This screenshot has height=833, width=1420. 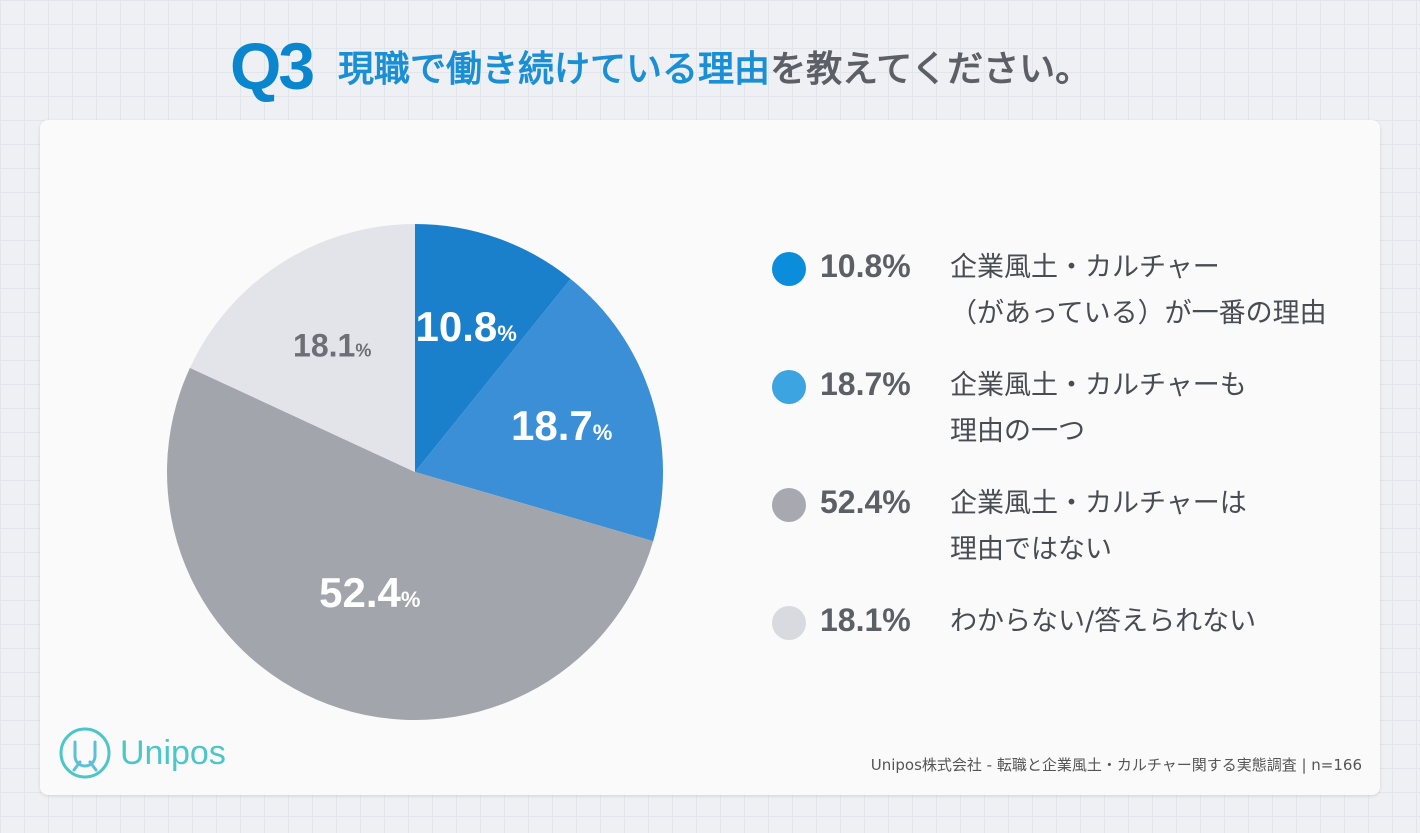 I want to click on slice-label: 10.8%, so click(x=466, y=326).